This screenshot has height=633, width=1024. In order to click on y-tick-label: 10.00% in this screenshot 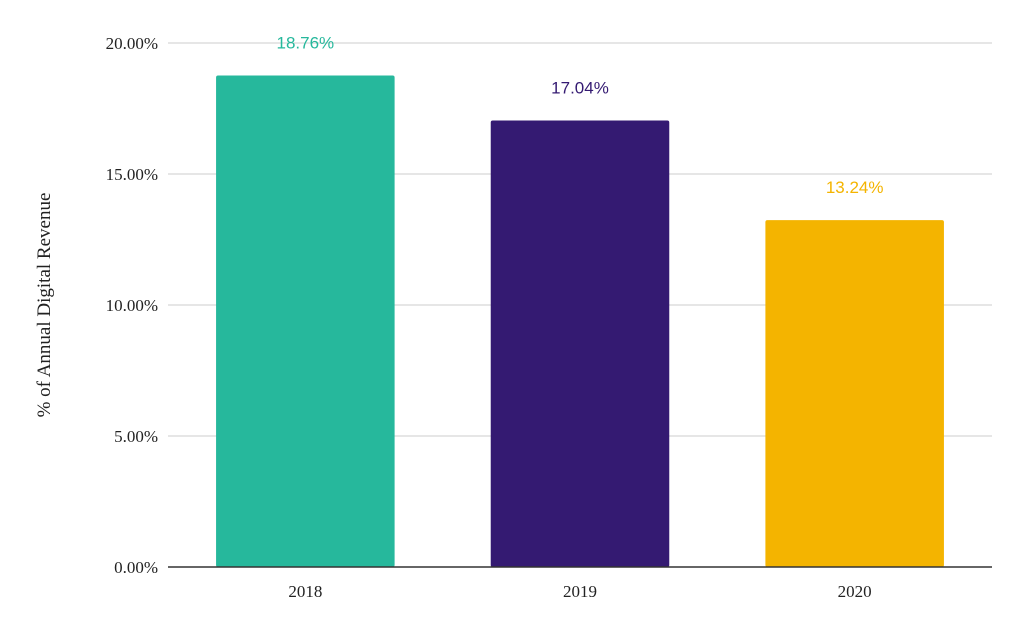, I will do `click(132, 305)`.